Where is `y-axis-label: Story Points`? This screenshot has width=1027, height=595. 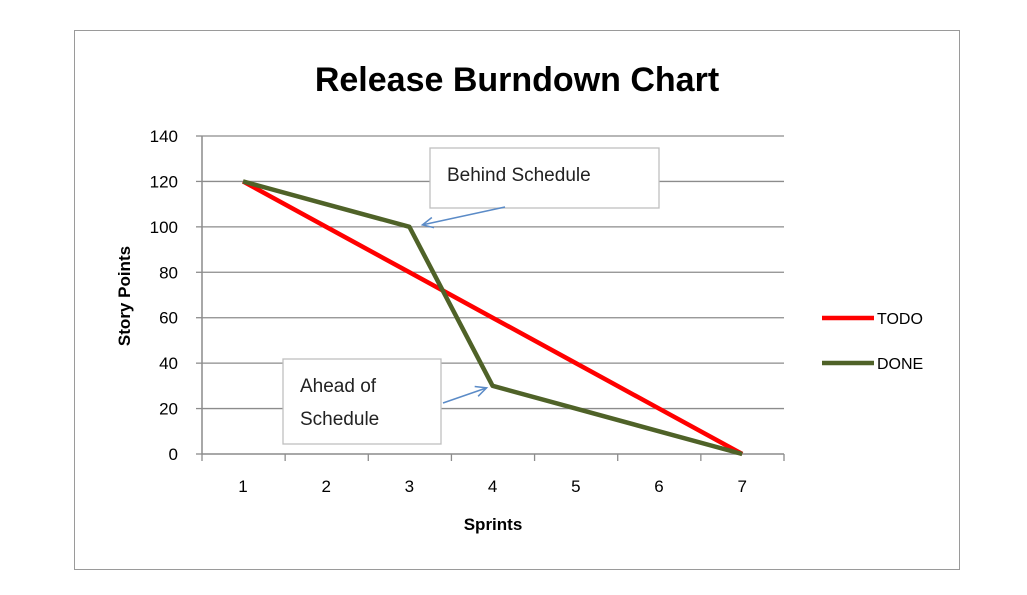 y-axis-label: Story Points is located at coordinates (124, 296).